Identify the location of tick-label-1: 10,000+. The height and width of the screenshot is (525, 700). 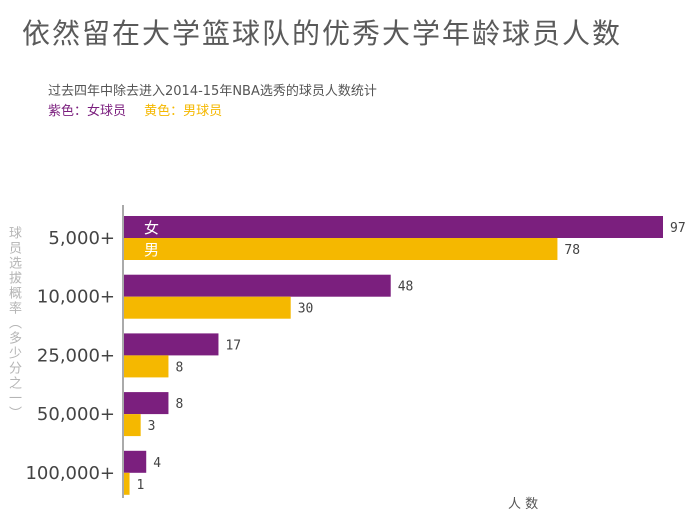
(76, 297).